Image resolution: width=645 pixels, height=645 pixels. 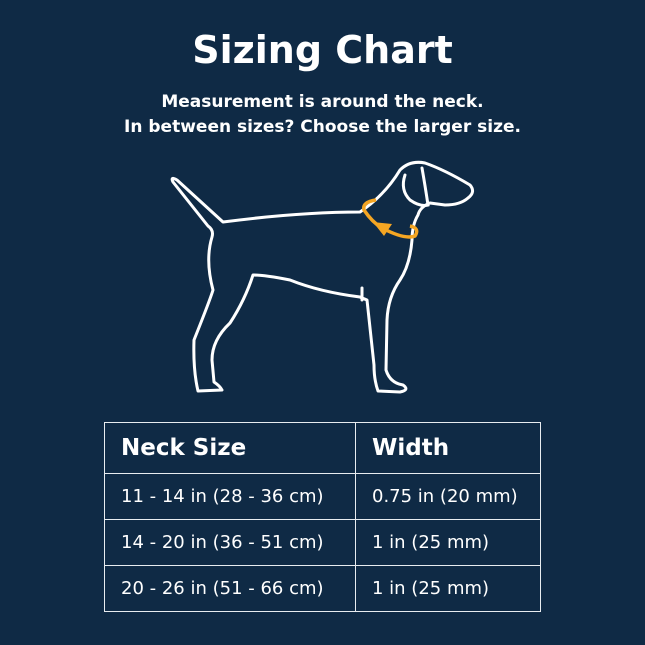 I want to click on header-width: Width, so click(x=448, y=448).